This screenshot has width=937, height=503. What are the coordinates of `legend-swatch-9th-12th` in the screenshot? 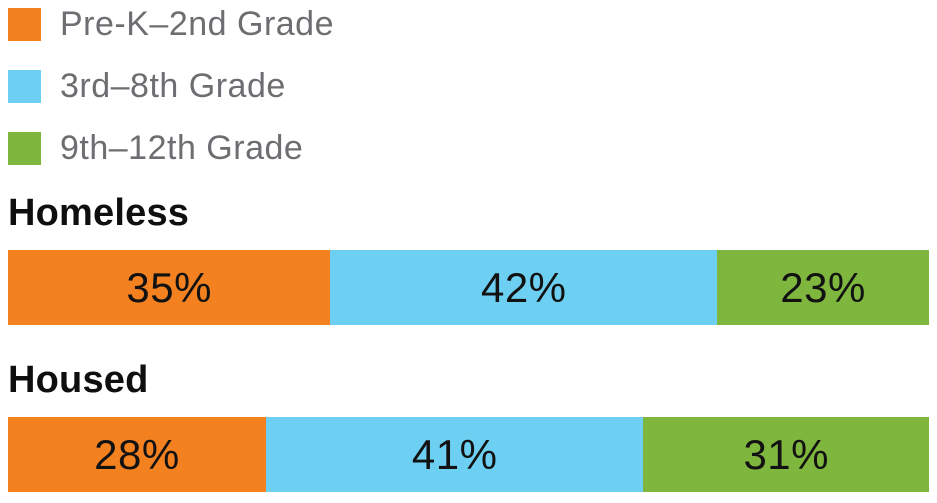 It's located at (24, 148).